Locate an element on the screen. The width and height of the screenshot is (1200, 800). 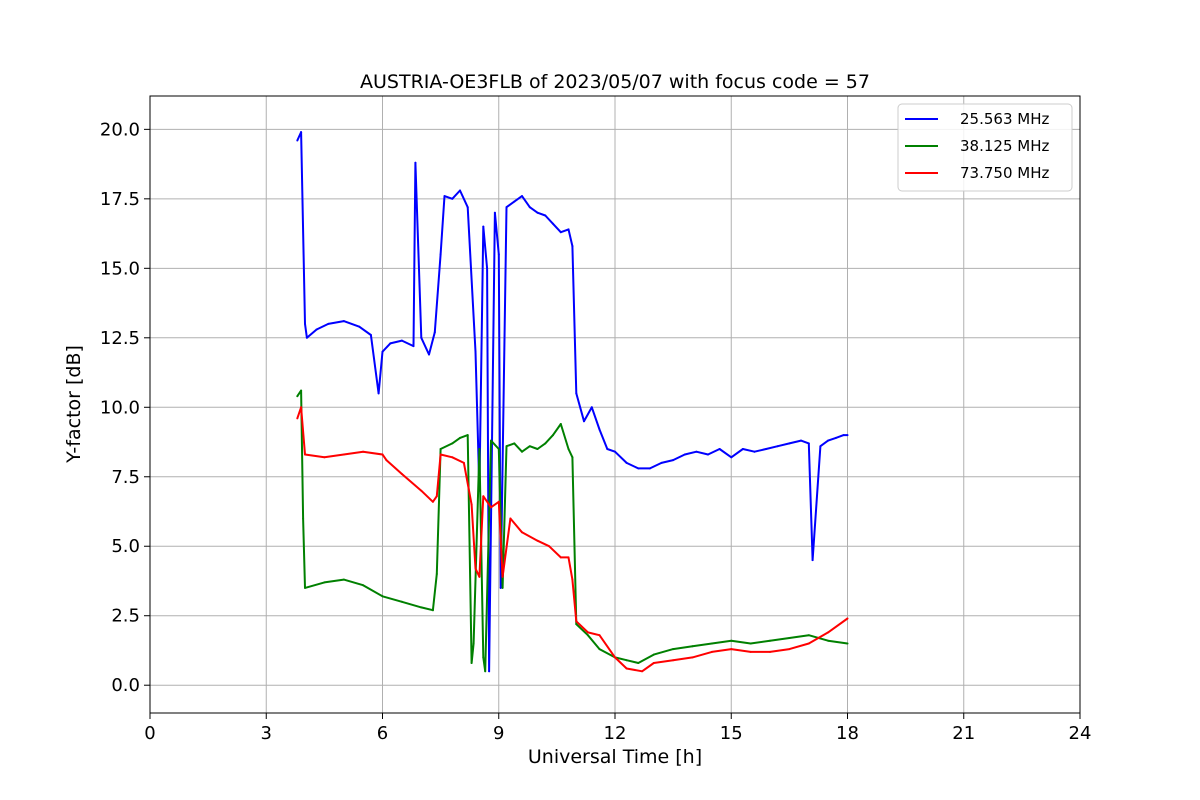
x-tick-label: 21 is located at coordinates (963, 733).